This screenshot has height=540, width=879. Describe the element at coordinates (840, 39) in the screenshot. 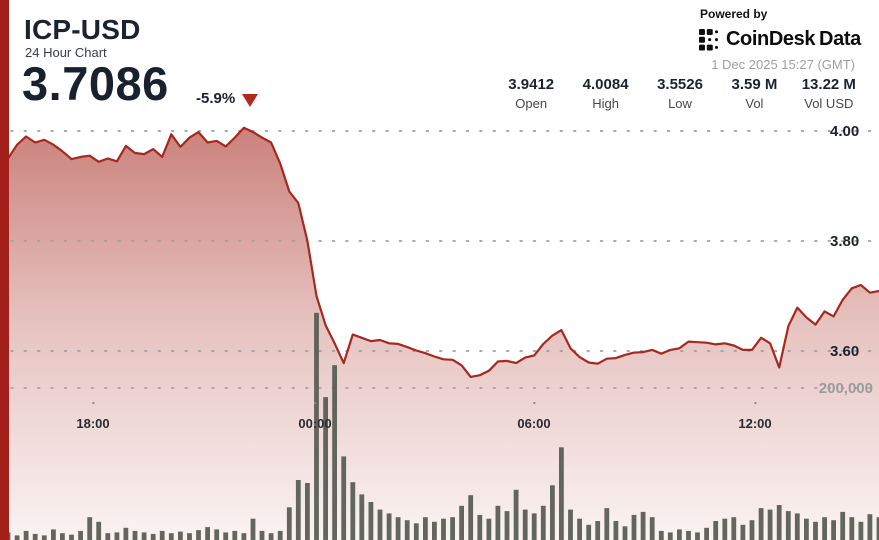

I see `brand-data: Data` at that location.